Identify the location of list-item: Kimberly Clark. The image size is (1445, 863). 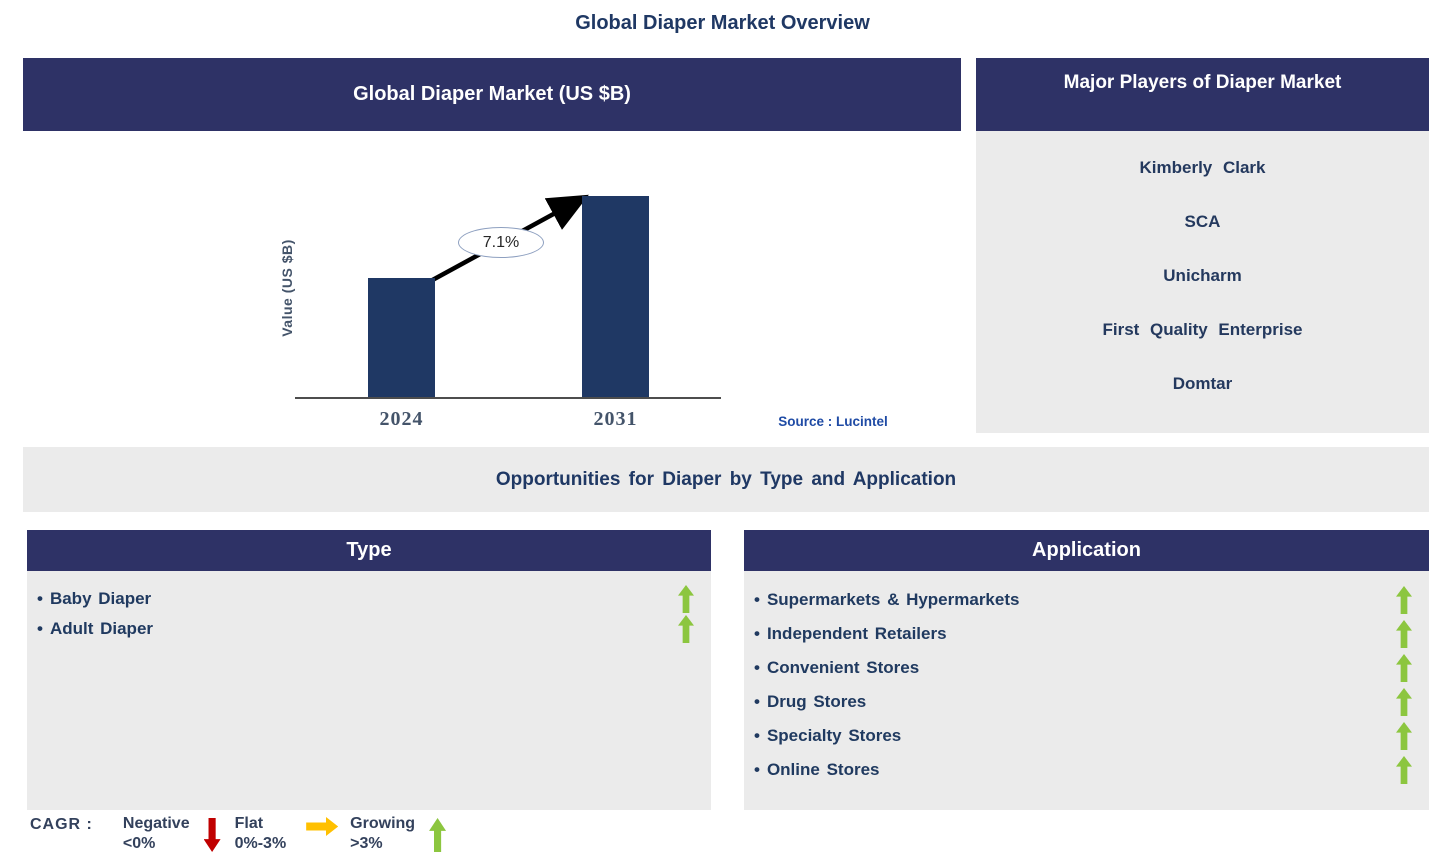
(1202, 167).